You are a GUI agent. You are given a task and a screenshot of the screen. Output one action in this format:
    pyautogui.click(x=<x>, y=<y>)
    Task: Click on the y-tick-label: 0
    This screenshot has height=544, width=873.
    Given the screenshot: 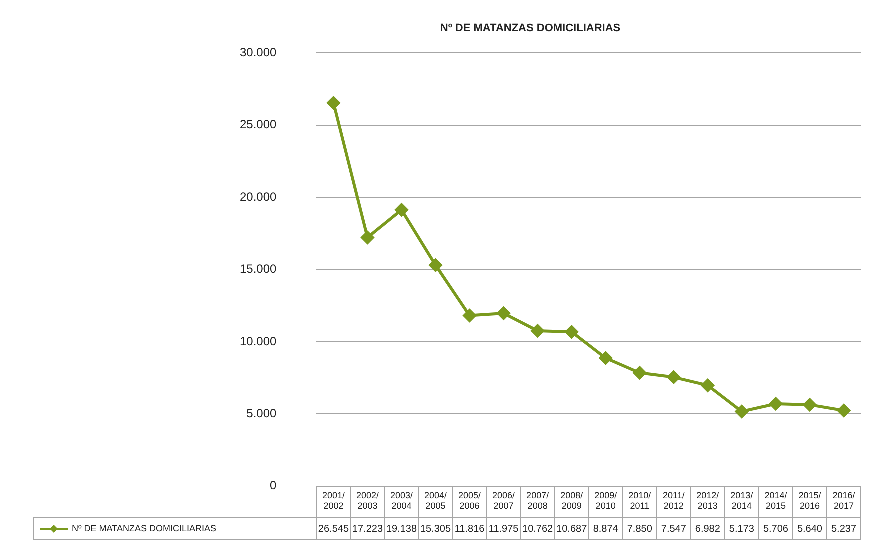 What is the action you would take?
    pyautogui.click(x=274, y=485)
    